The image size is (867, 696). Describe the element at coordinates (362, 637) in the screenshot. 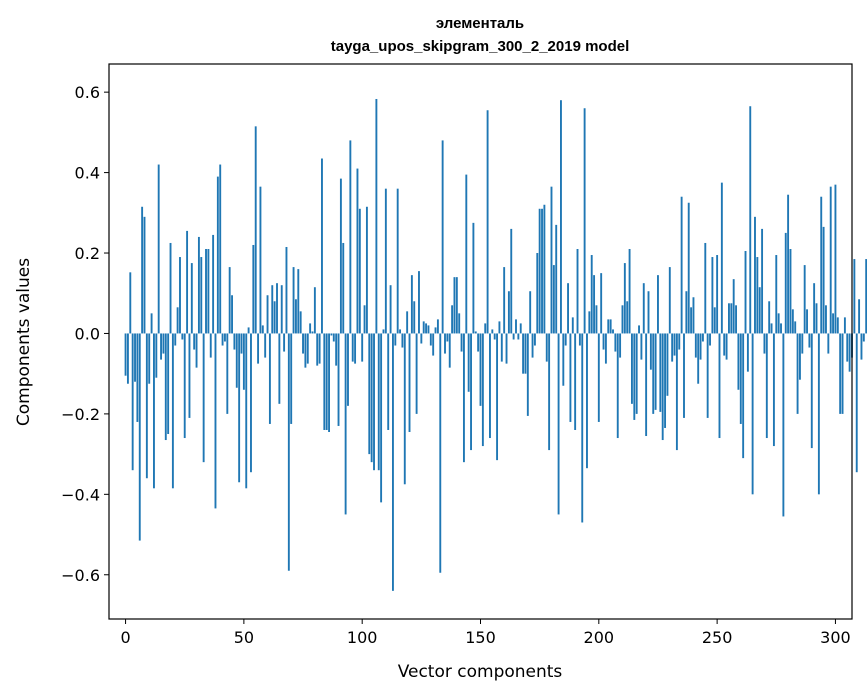

I see `x-tick-label: 100` at that location.